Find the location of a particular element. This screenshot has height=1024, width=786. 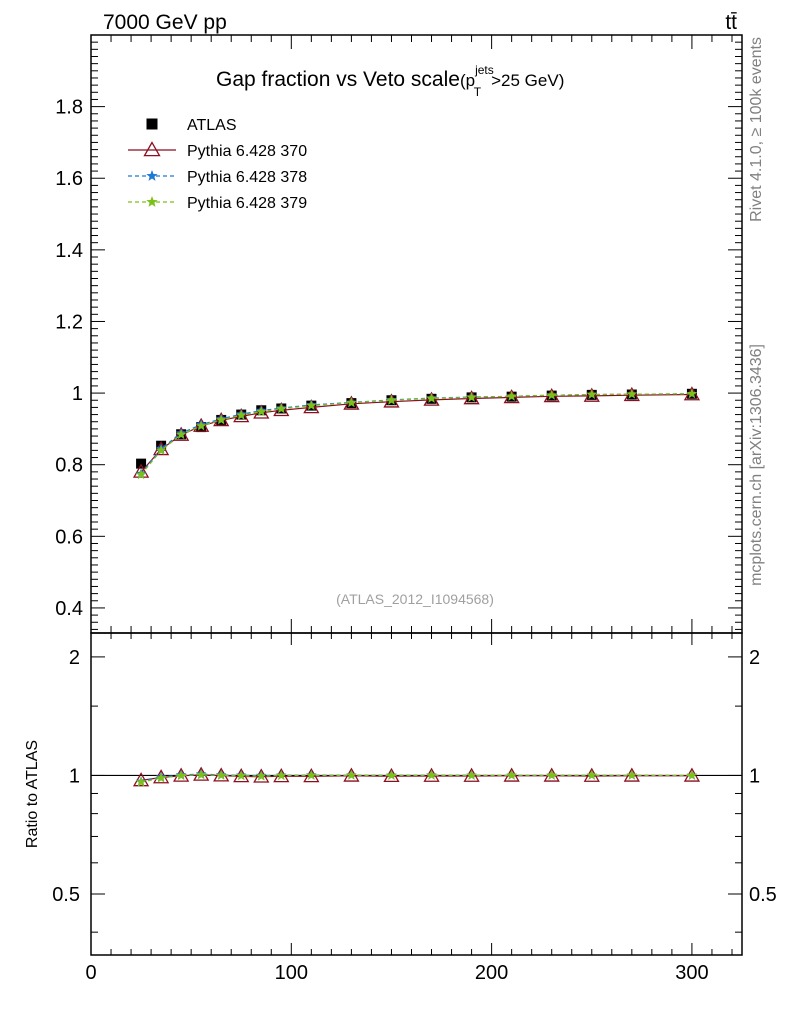

y-tick-label-main: 1.8 is located at coordinates (69, 108).